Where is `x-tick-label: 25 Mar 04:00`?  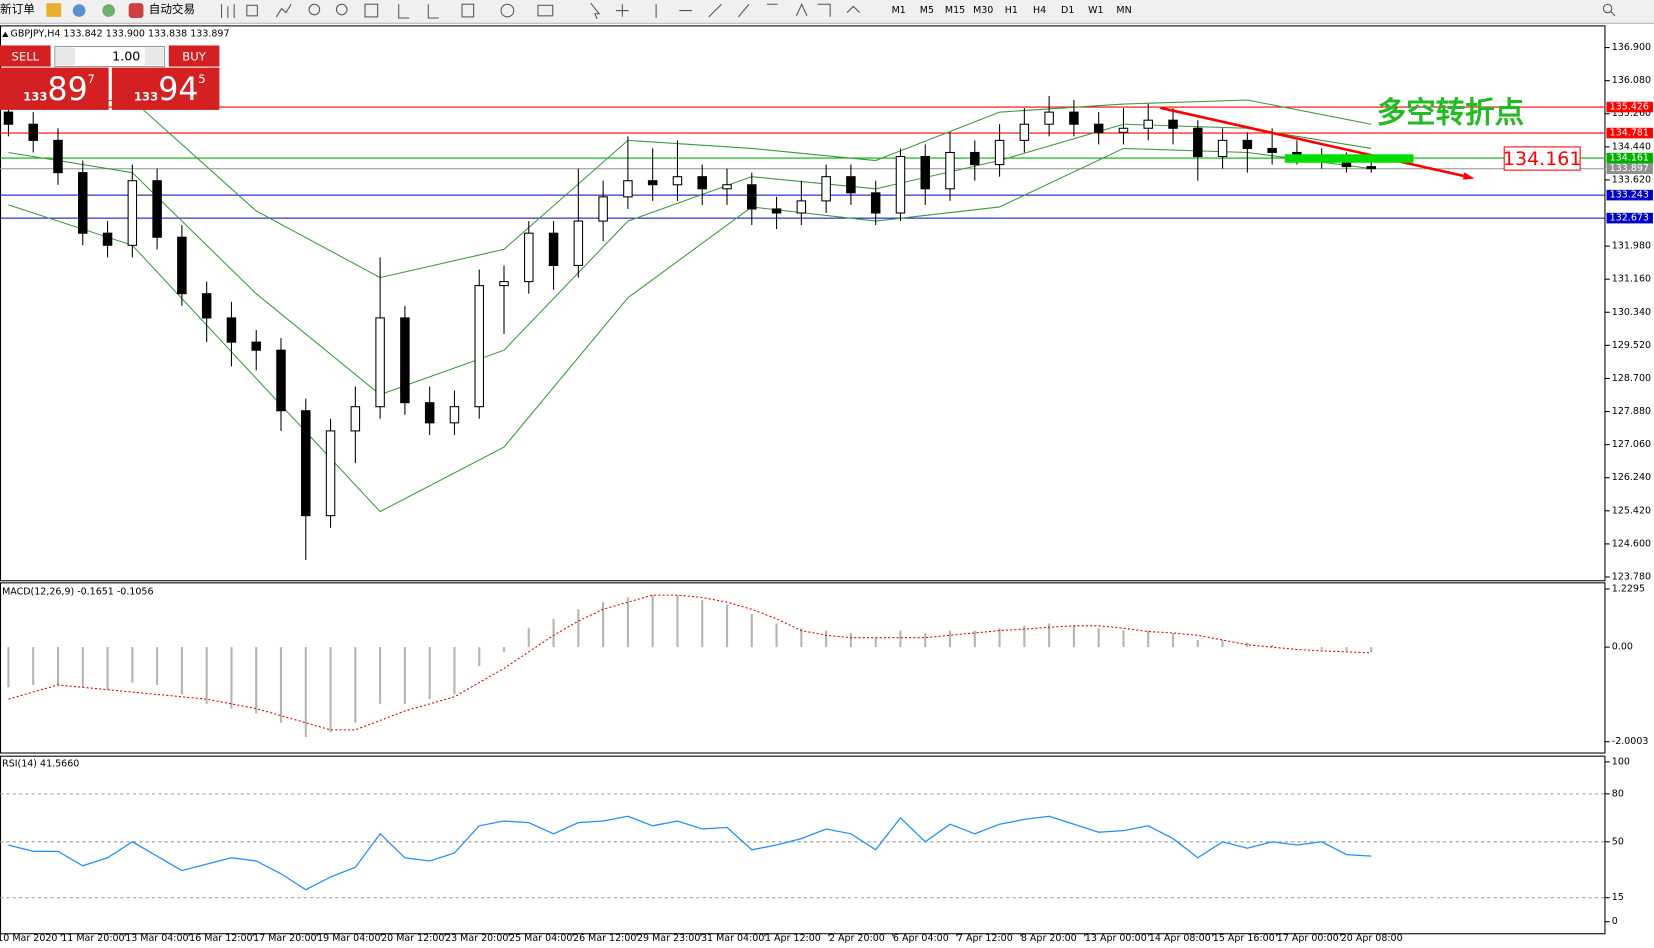
x-tick-label: 25 Mar 04:00 is located at coordinates (540, 938).